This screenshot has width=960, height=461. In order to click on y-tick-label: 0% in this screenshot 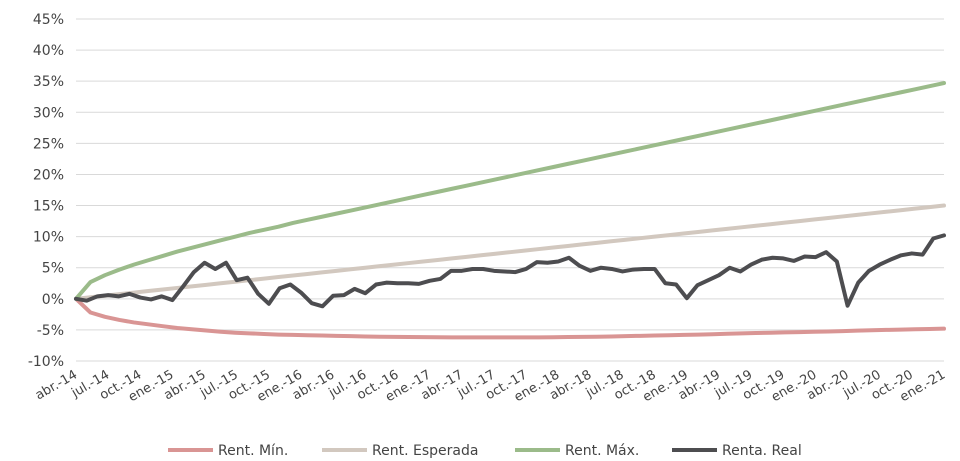, I will do `click(53, 300)`.